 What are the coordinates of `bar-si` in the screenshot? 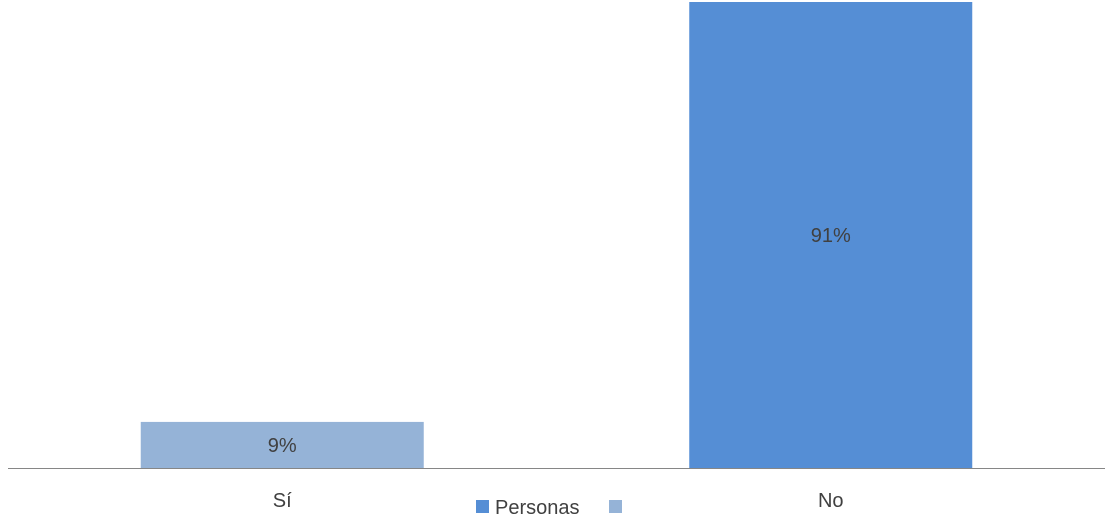 It's located at (282, 444).